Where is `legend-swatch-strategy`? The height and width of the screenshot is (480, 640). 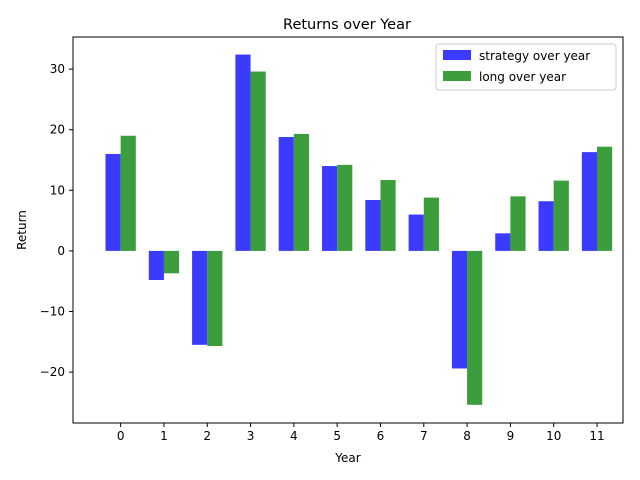 legend-swatch-strategy is located at coordinates (457, 55).